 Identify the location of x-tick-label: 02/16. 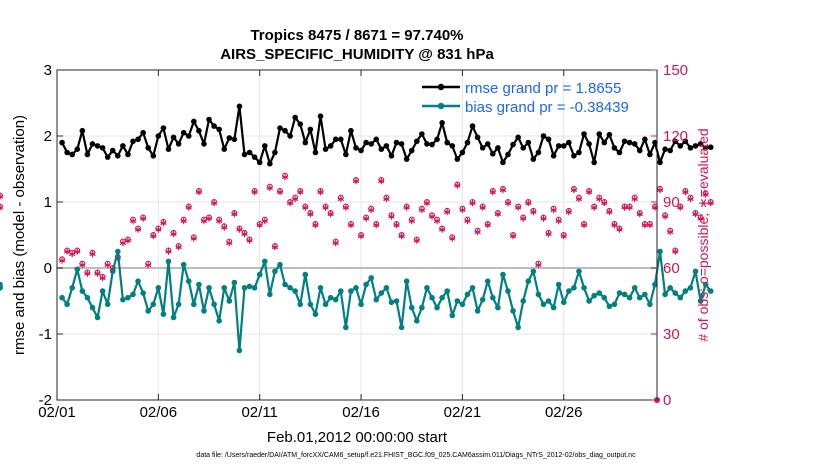
(361, 412).